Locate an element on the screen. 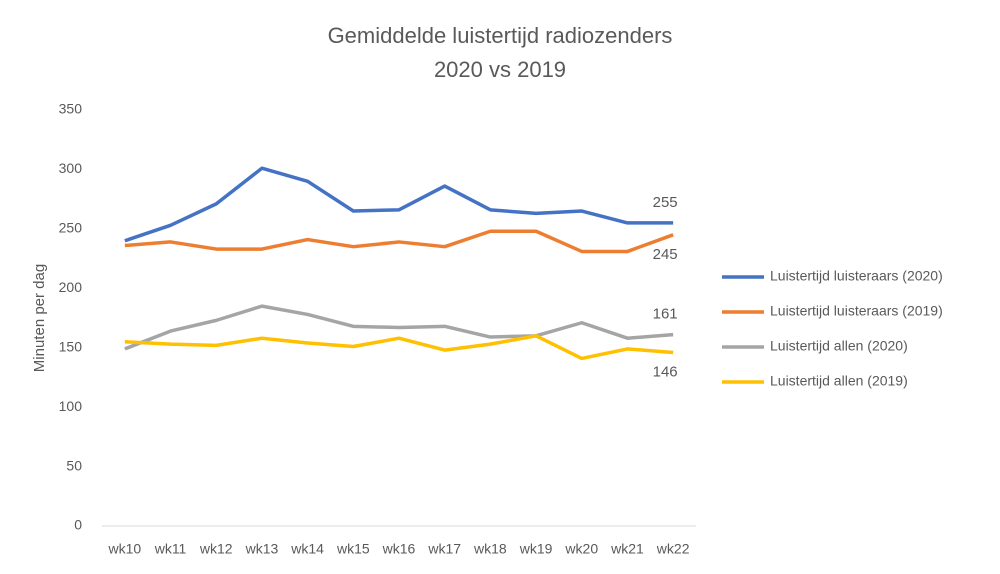  data-label: 146 is located at coordinates (665, 371).